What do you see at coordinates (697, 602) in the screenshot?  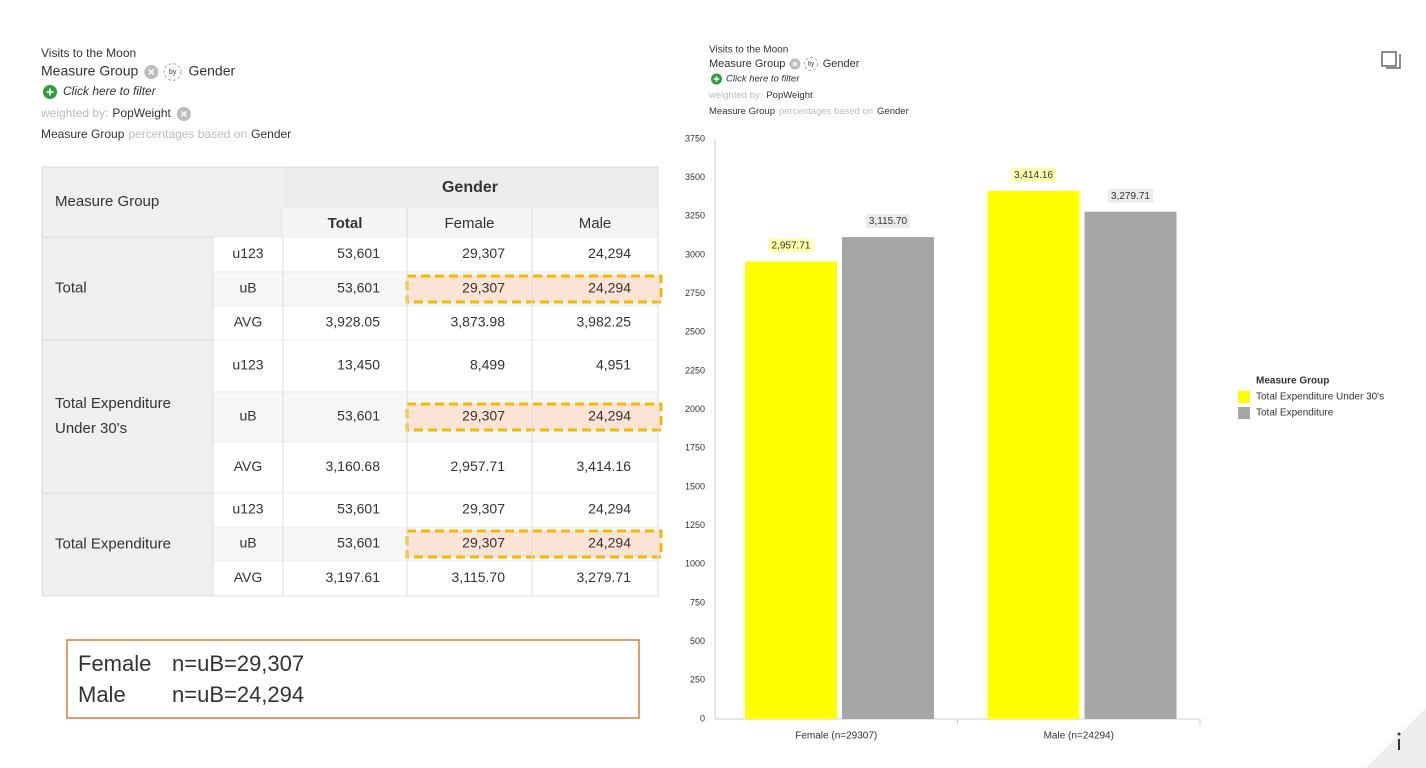 I see `y-tick-label: 750` at bounding box center [697, 602].